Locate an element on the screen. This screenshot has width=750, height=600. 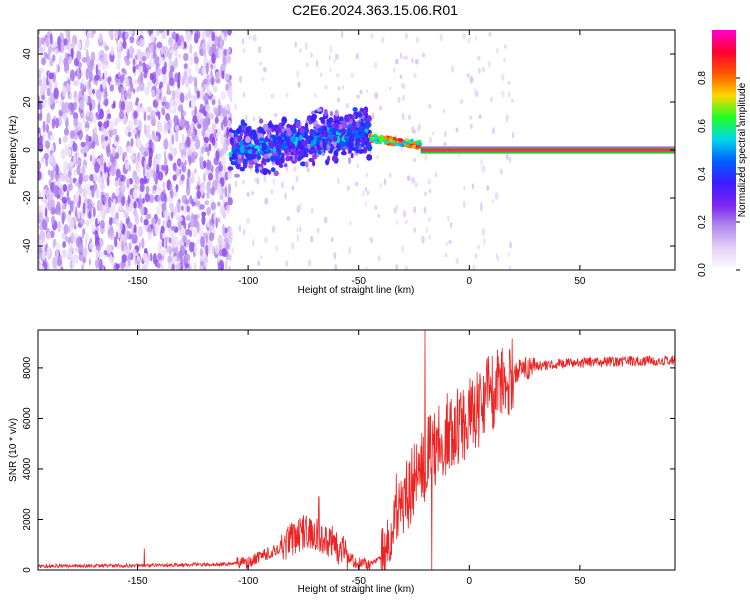
spectrogram-y-tick-label: -40 is located at coordinates (27, 245).